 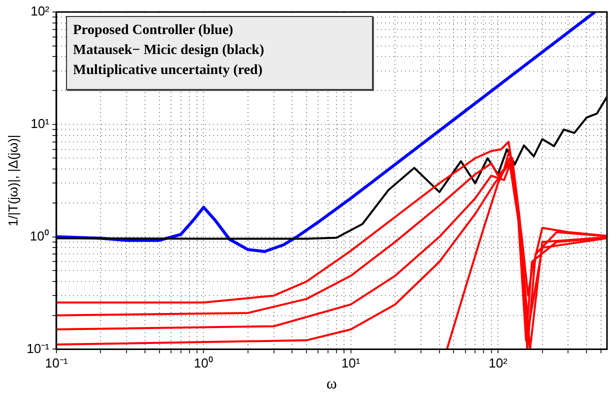 I want to click on x-tick-label: 10⁰, so click(x=204, y=363).